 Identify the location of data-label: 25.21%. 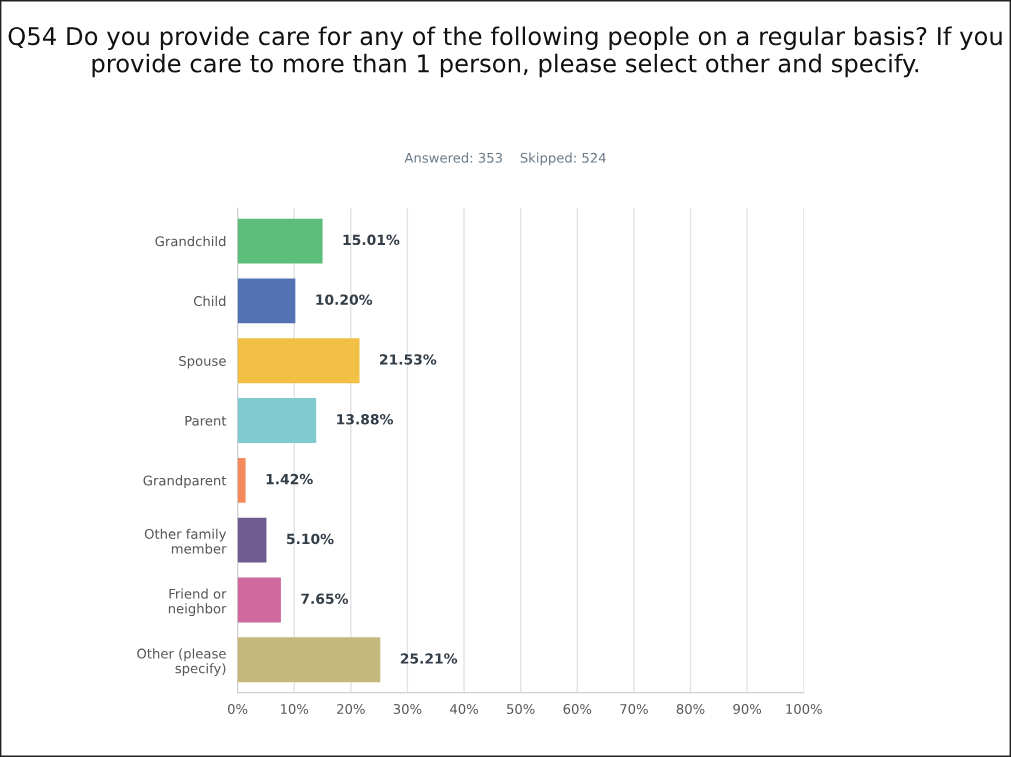
(429, 658).